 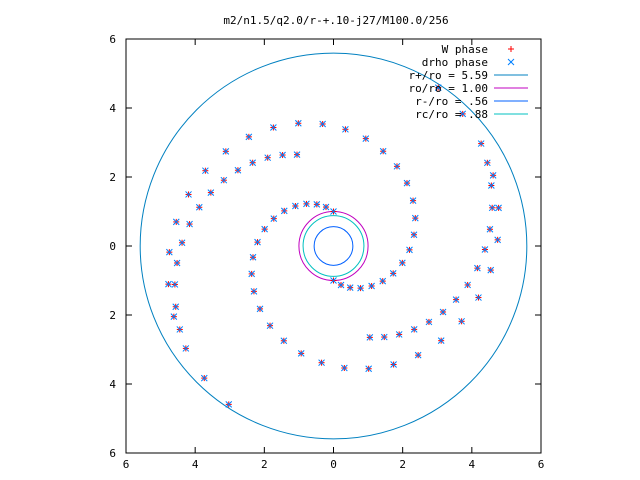 What do you see at coordinates (112, 246) in the screenshot?
I see `y-tick-label: 0` at bounding box center [112, 246].